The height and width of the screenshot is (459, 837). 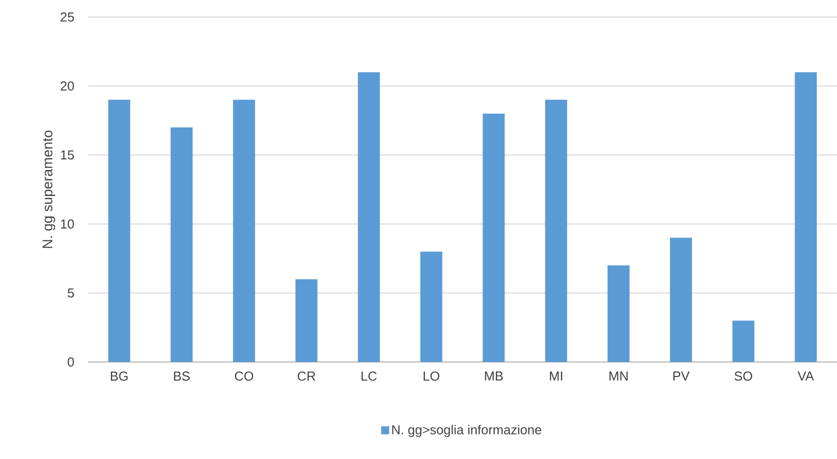 I want to click on y-tick-label: 5, so click(x=71, y=293).